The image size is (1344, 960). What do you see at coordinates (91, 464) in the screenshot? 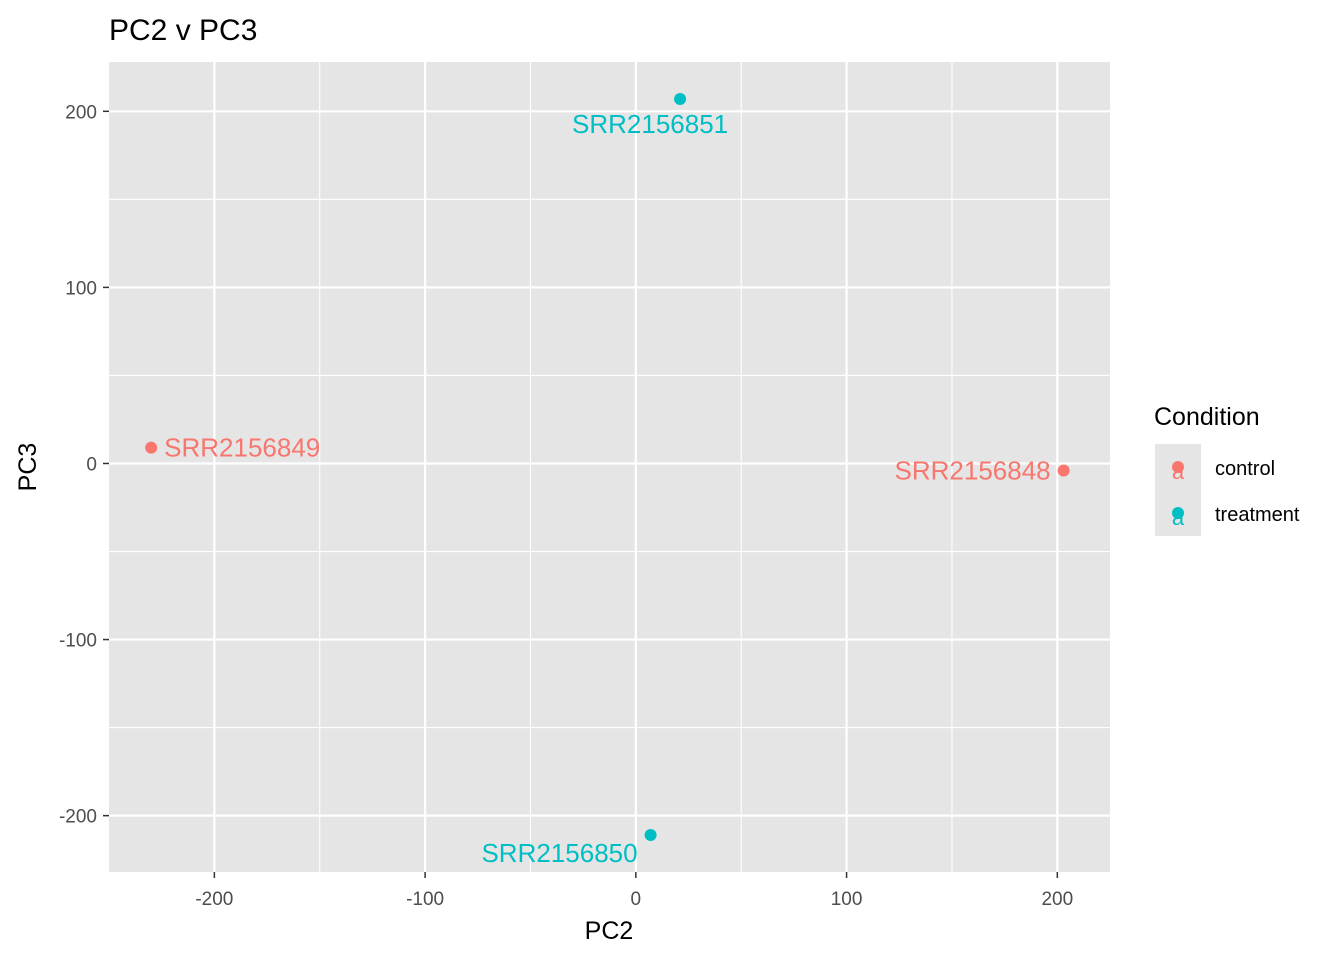
I see `y-tick-label: 0` at bounding box center [91, 464].